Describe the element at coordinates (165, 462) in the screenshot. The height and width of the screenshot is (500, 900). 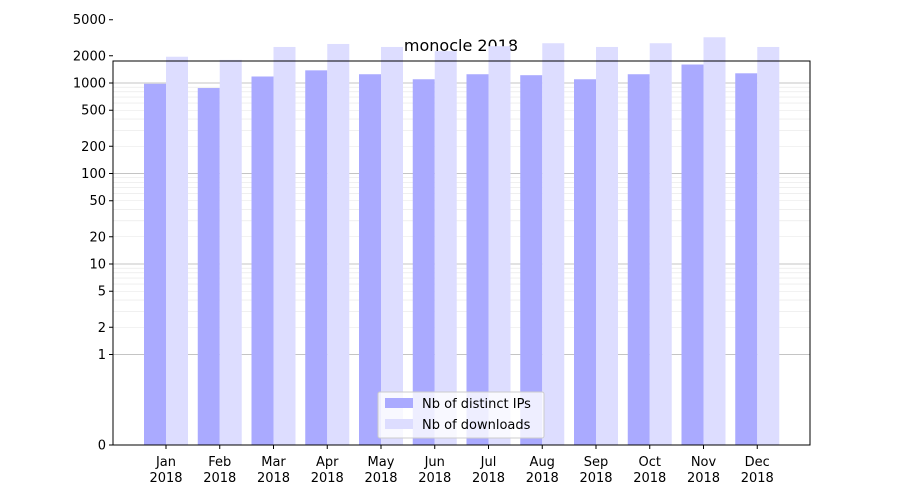
I see `x-tick-label-month: Jan` at that location.